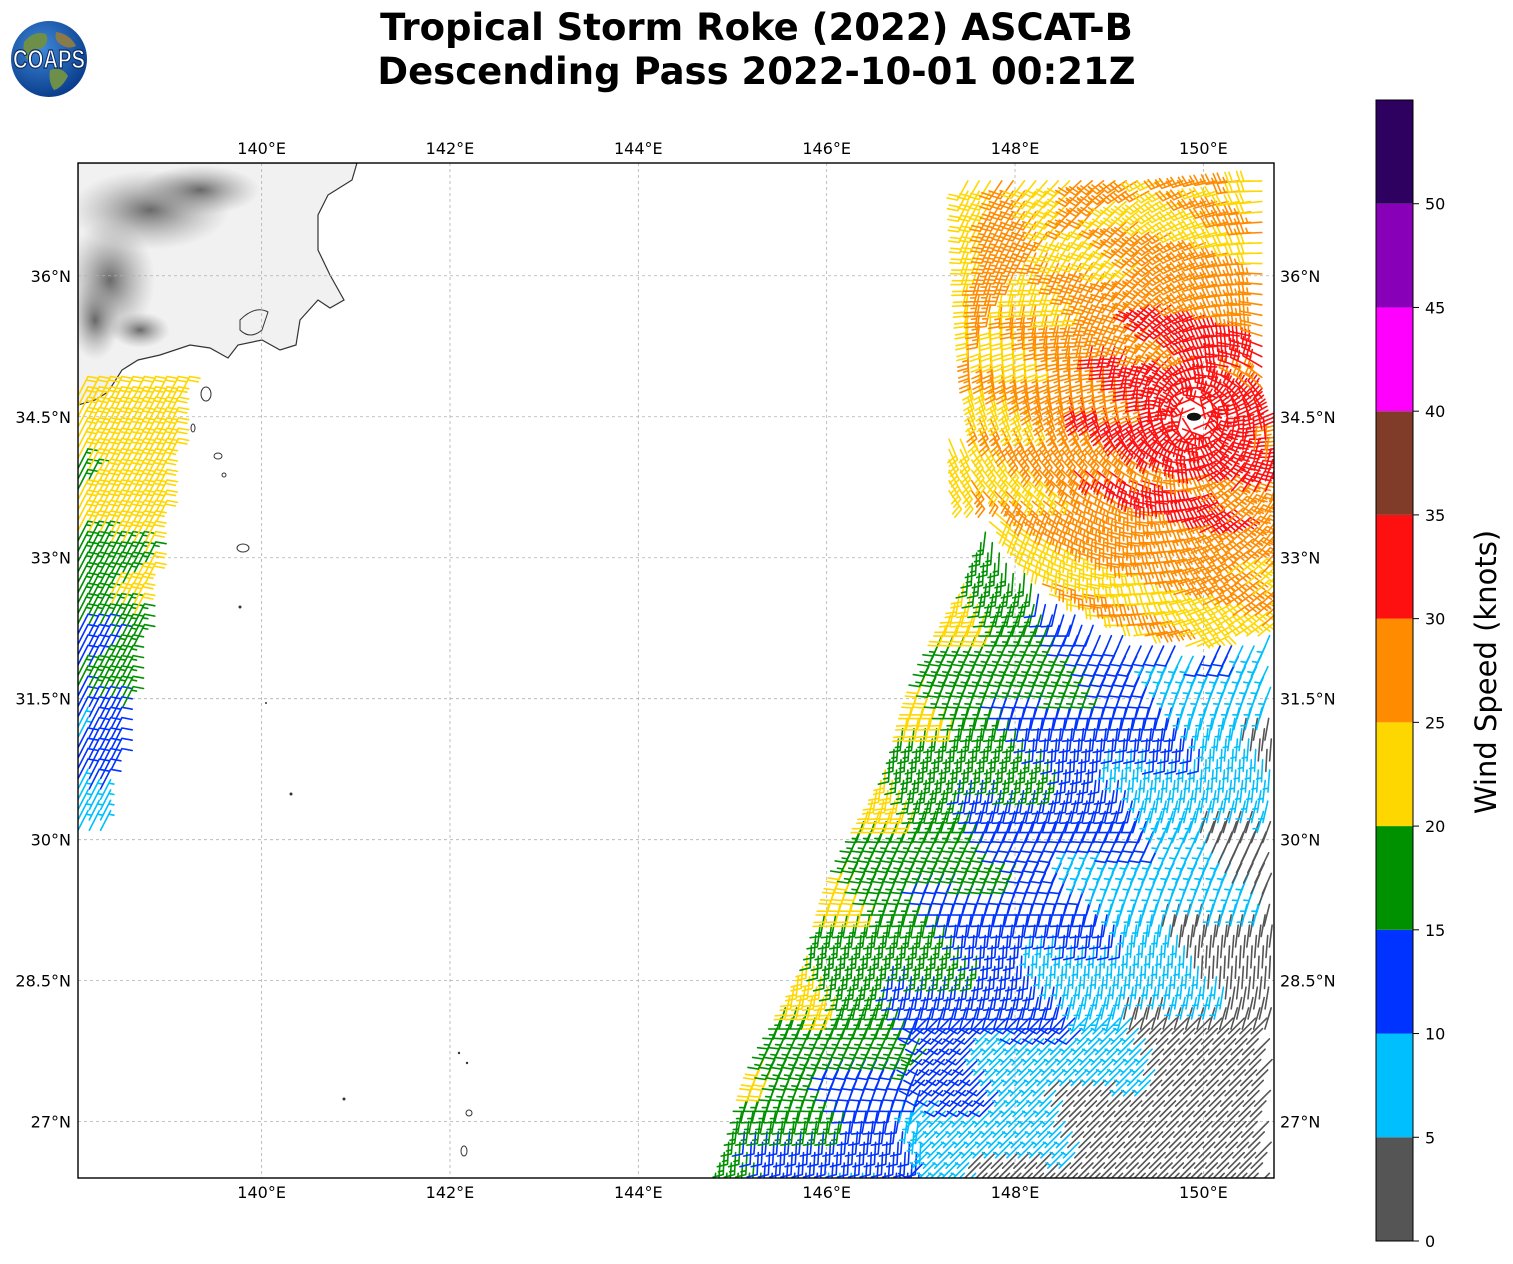  I want to click on lat-tick-label-right: 33°N, so click(1300, 558).